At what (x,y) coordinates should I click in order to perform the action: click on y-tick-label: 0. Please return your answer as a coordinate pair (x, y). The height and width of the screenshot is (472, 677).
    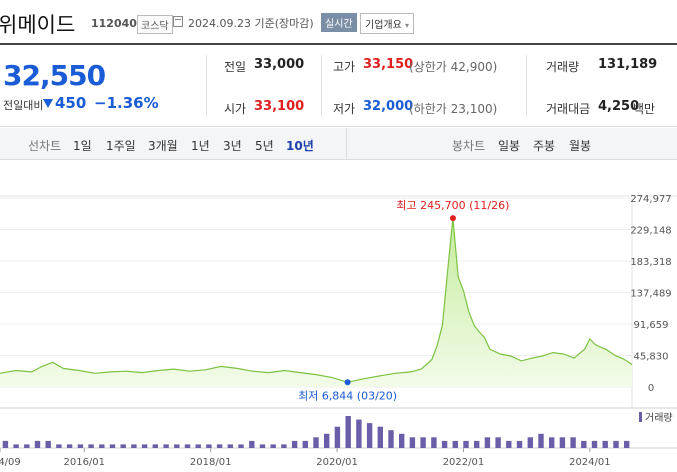
    Looking at the image, I should click on (651, 388).